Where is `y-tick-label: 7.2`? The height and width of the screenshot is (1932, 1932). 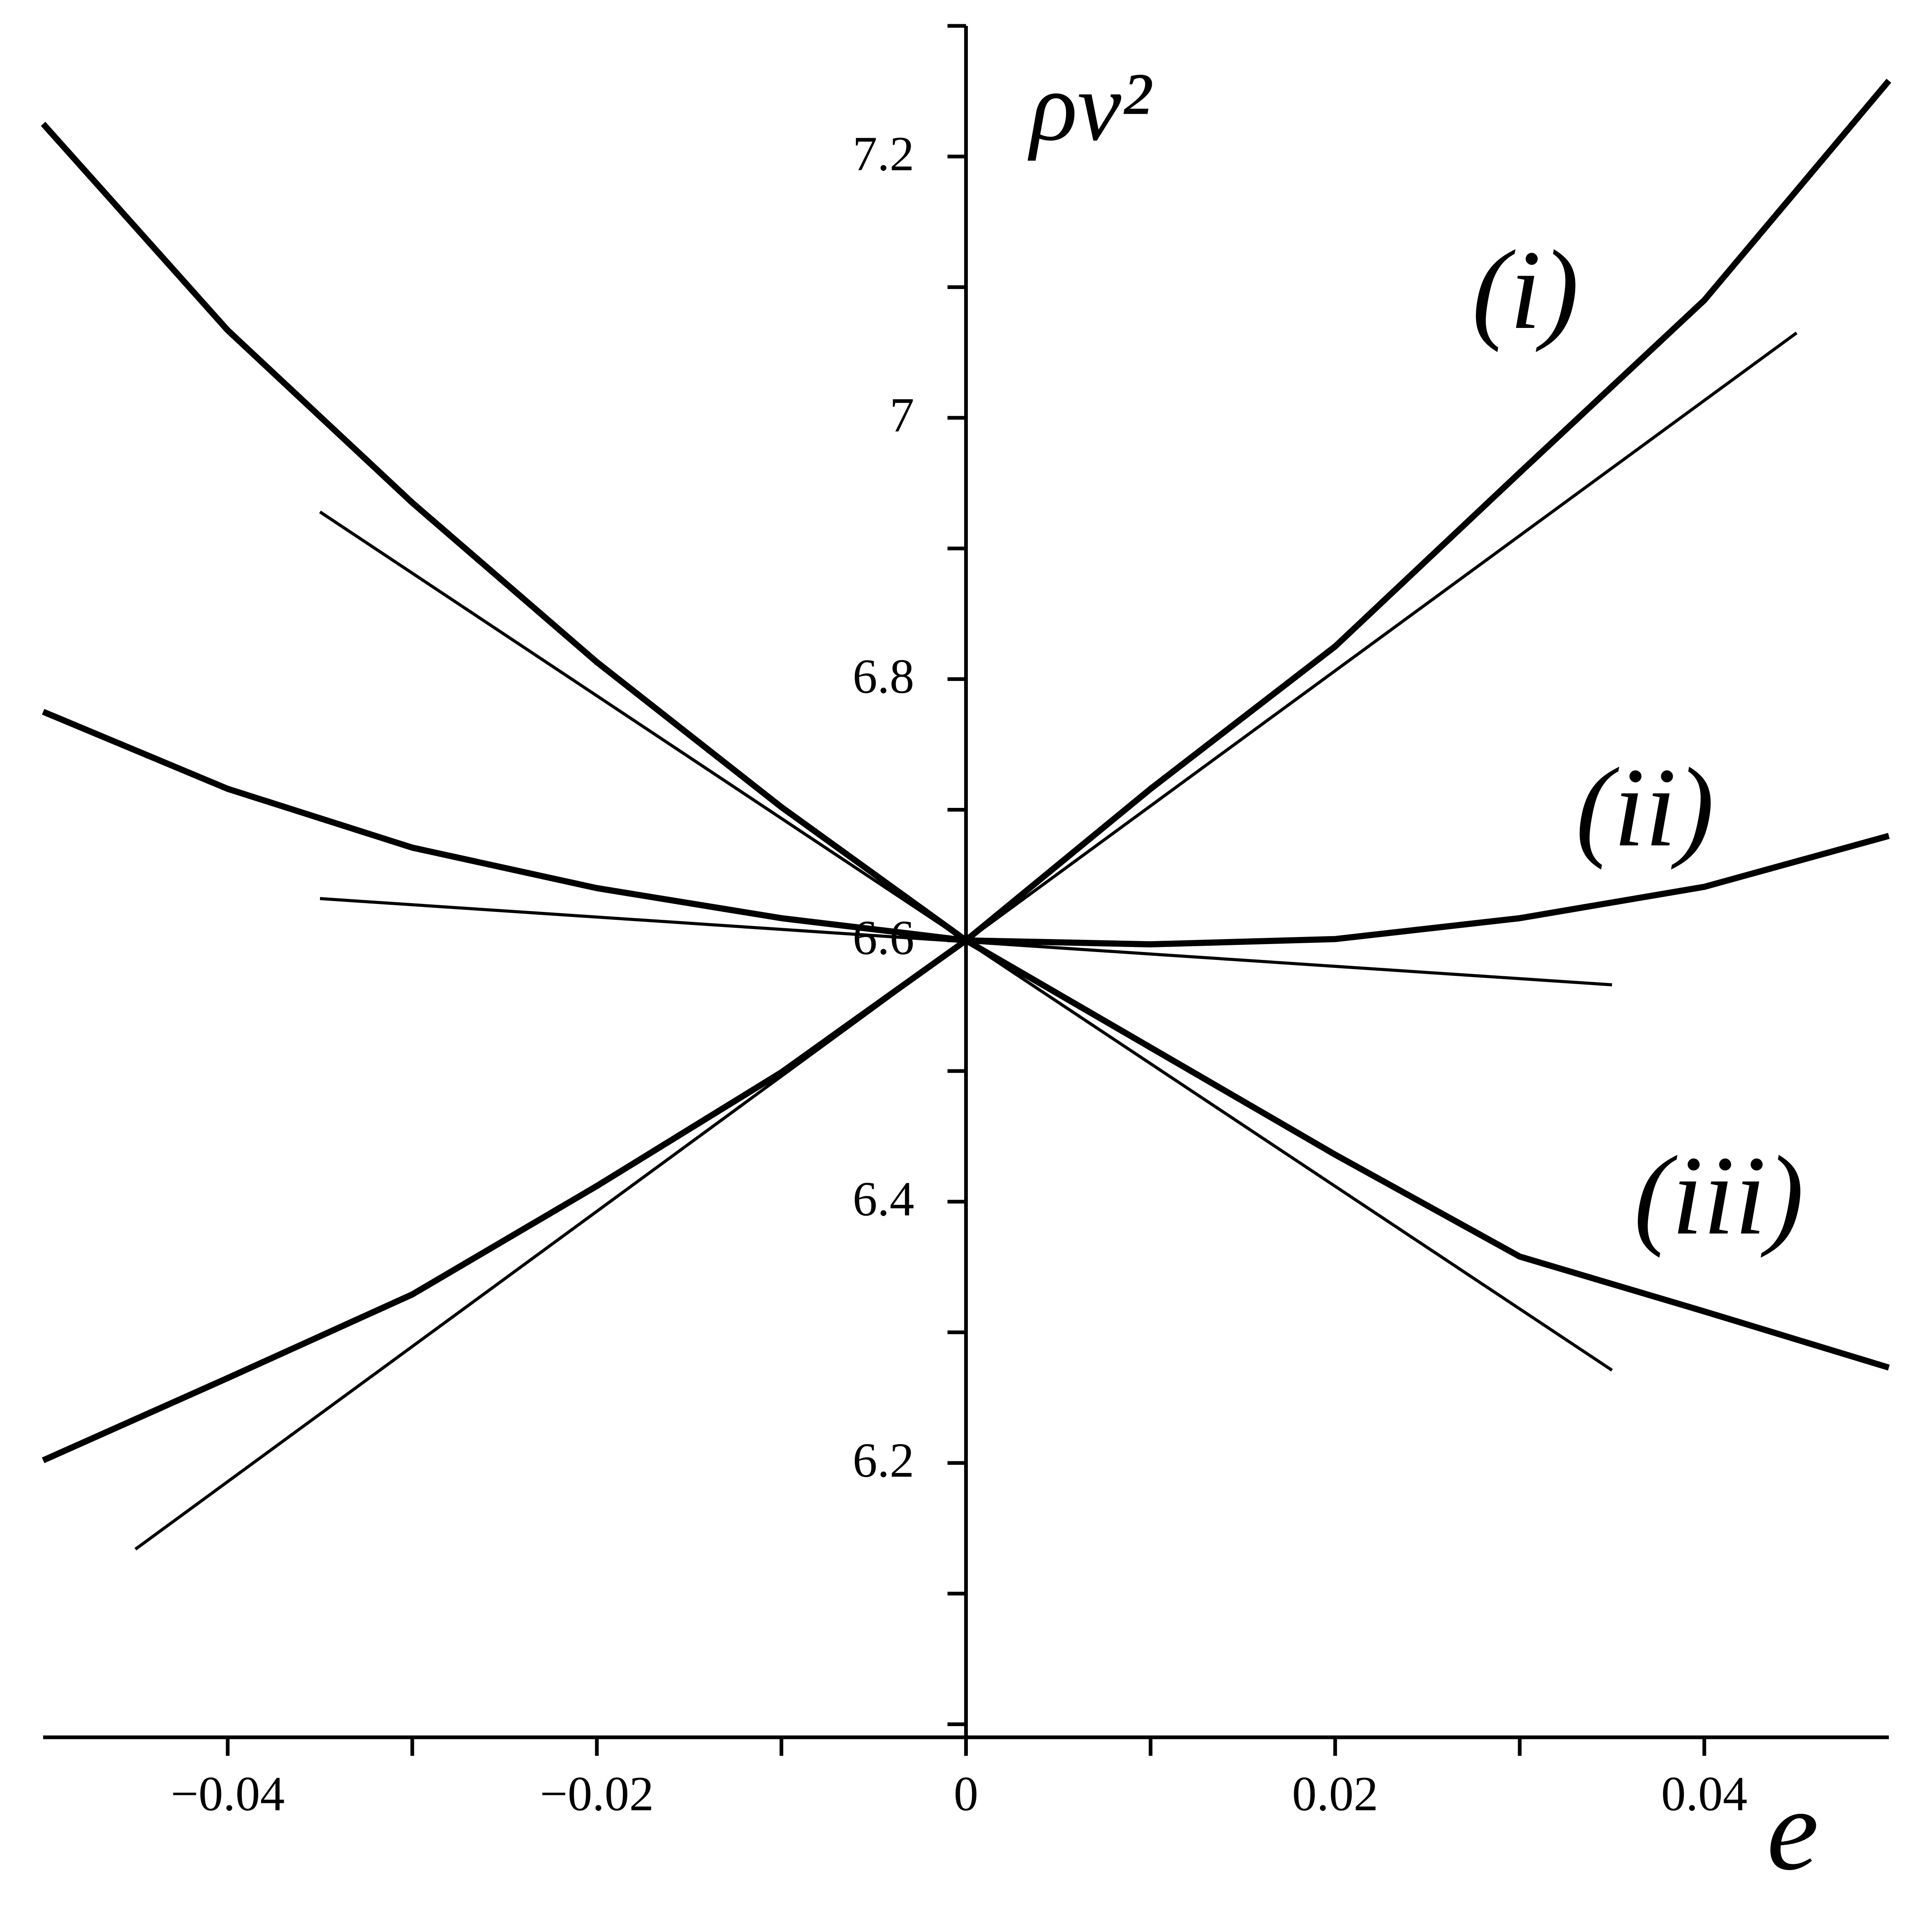 y-tick-label: 7.2 is located at coordinates (883, 154).